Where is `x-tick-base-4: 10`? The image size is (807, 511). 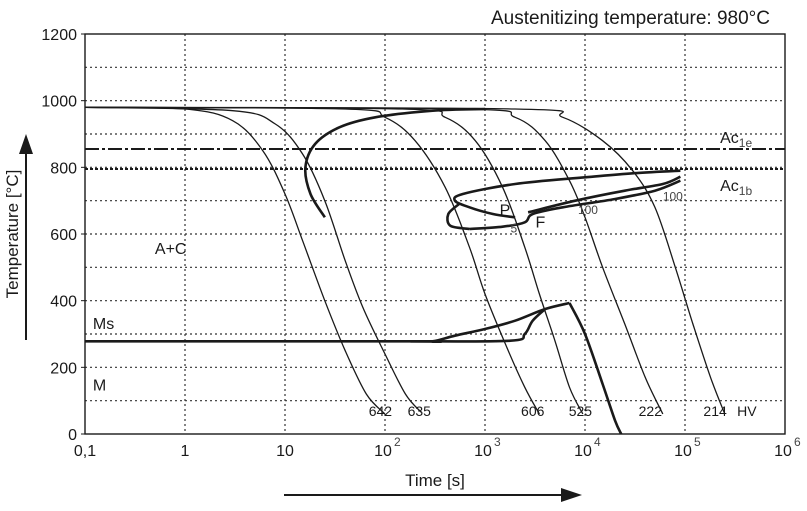
x-tick-base-4: 10 is located at coordinates (483, 451).